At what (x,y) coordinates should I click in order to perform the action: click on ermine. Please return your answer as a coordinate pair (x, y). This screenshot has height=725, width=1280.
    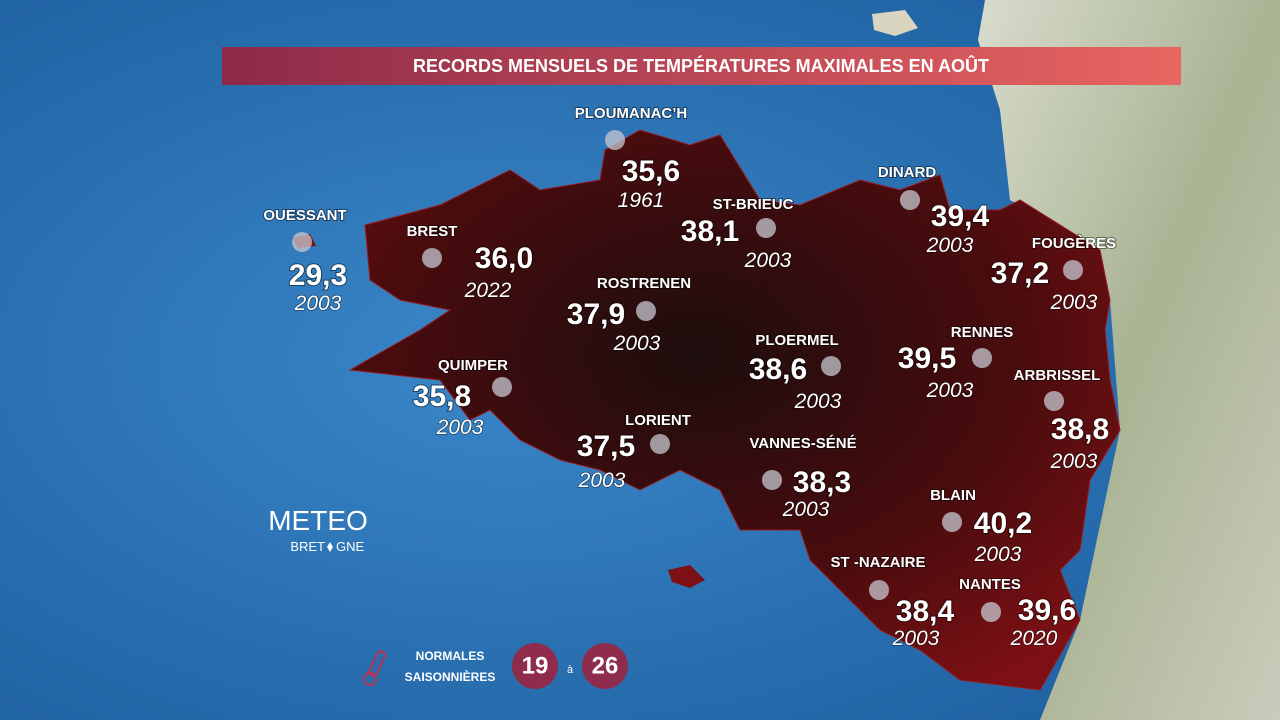
    Looking at the image, I should click on (330, 547).